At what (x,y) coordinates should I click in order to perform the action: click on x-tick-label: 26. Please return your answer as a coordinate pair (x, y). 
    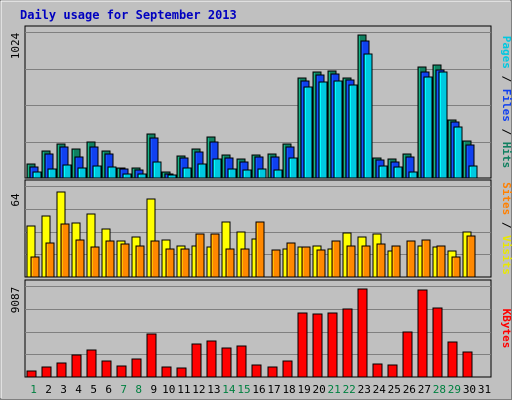
    Looking at the image, I should click on (409, 389).